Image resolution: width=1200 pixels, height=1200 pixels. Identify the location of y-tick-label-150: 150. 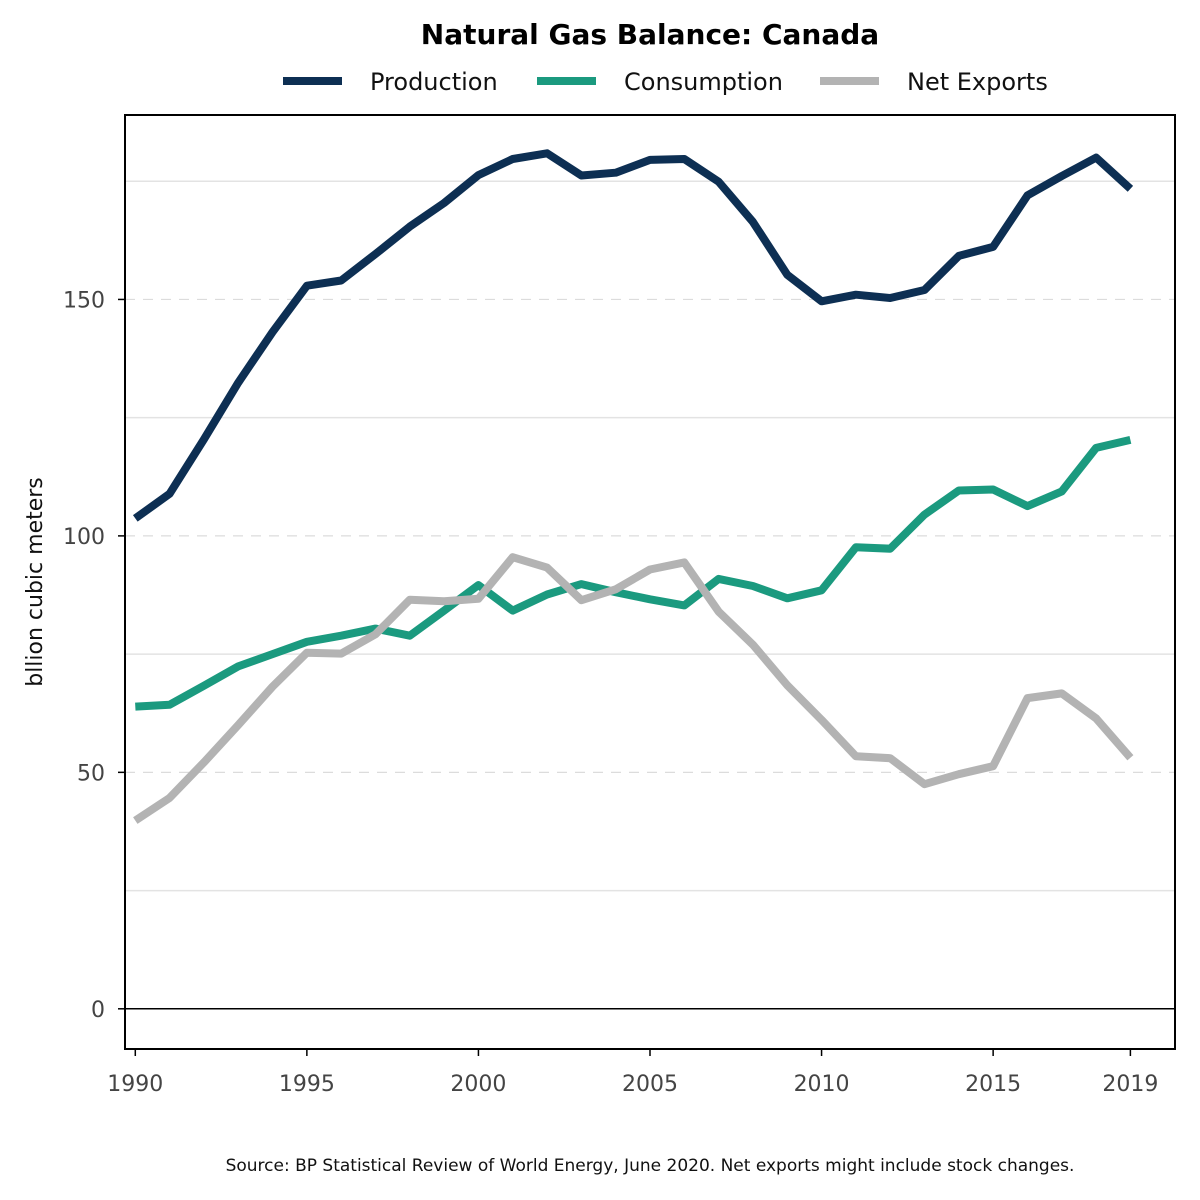
(84, 300).